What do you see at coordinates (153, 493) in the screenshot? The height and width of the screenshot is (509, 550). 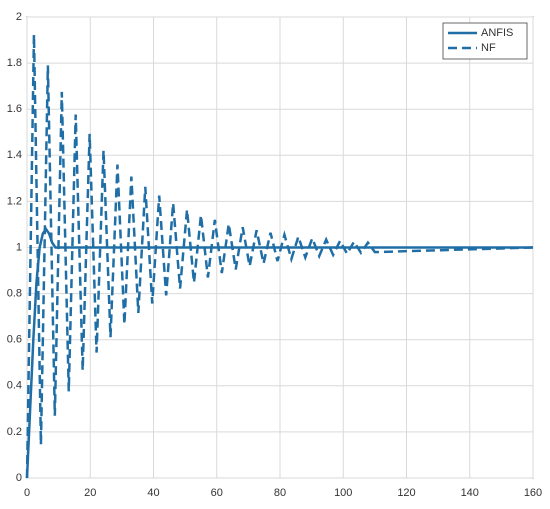 I see `x-tick-label: 40` at bounding box center [153, 493].